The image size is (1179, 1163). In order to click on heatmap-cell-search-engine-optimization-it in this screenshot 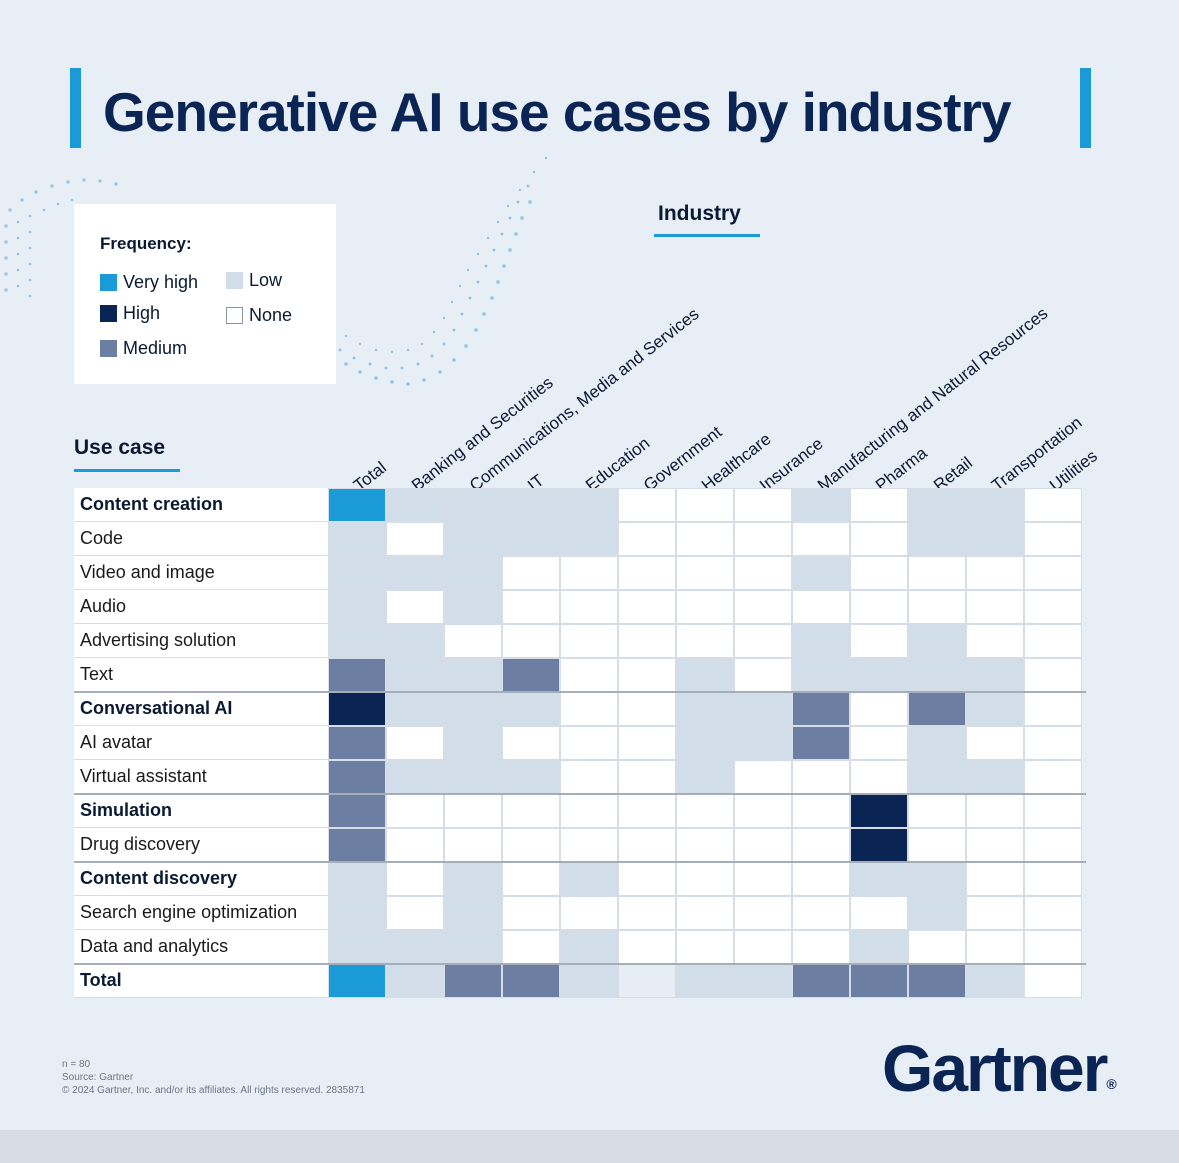, I will do `click(531, 913)`.